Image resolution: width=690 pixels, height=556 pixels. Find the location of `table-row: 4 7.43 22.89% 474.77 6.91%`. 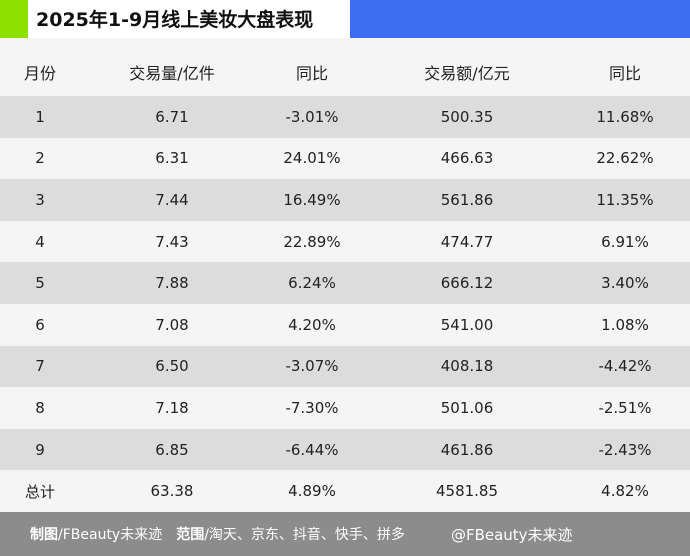

table-row: 4 7.43 22.89% 474.77 6.91% is located at coordinates (345, 242).